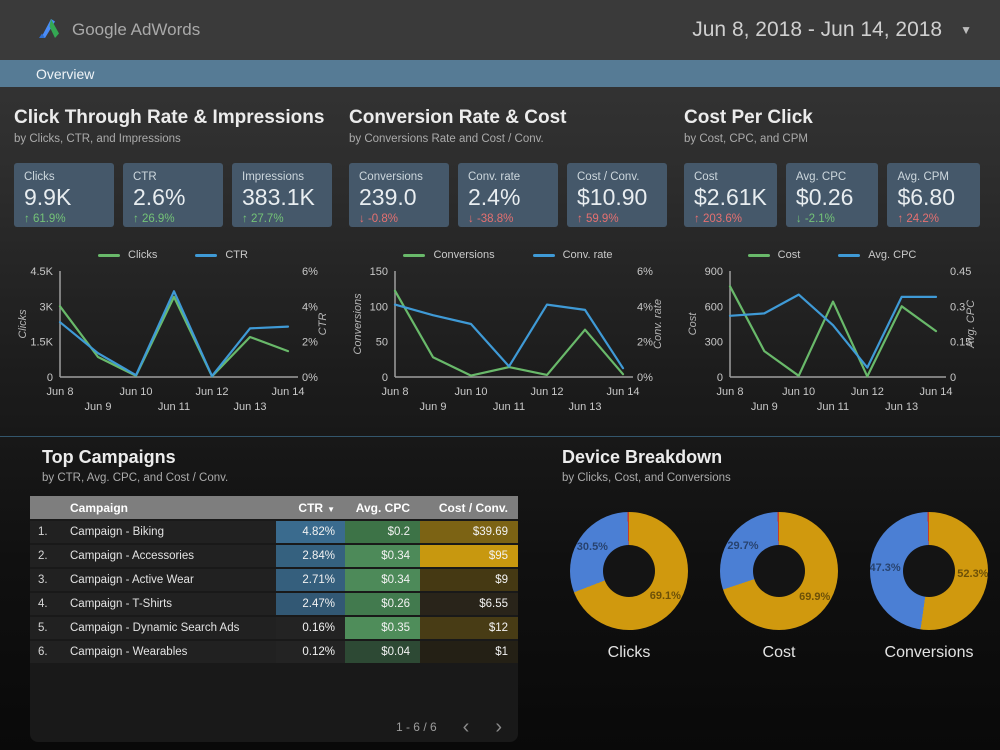 The height and width of the screenshot is (750, 1000). I want to click on donut-chart-cost: 69.9% 29.7% Cost, so click(779, 587).